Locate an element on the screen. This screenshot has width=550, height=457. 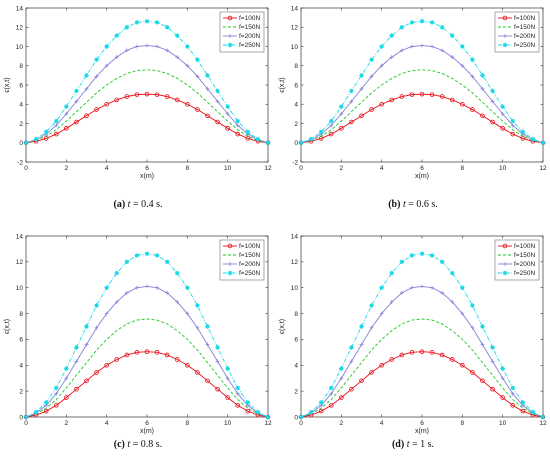
caption-rest: = 0.8 s. is located at coordinates (147, 444).